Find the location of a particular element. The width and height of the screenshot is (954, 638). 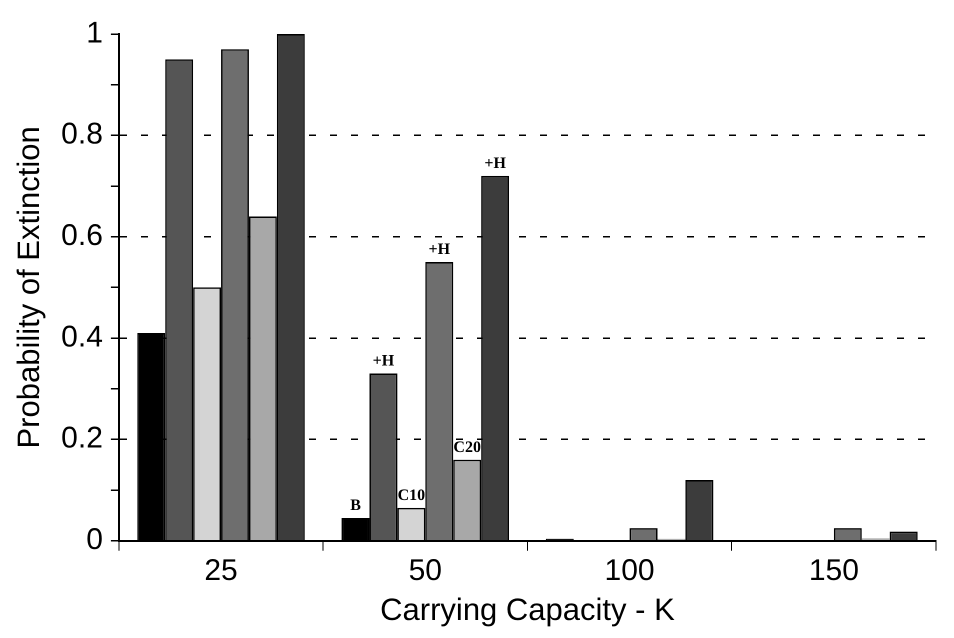

y-tick-label: 0.8 is located at coordinates (82, 134).